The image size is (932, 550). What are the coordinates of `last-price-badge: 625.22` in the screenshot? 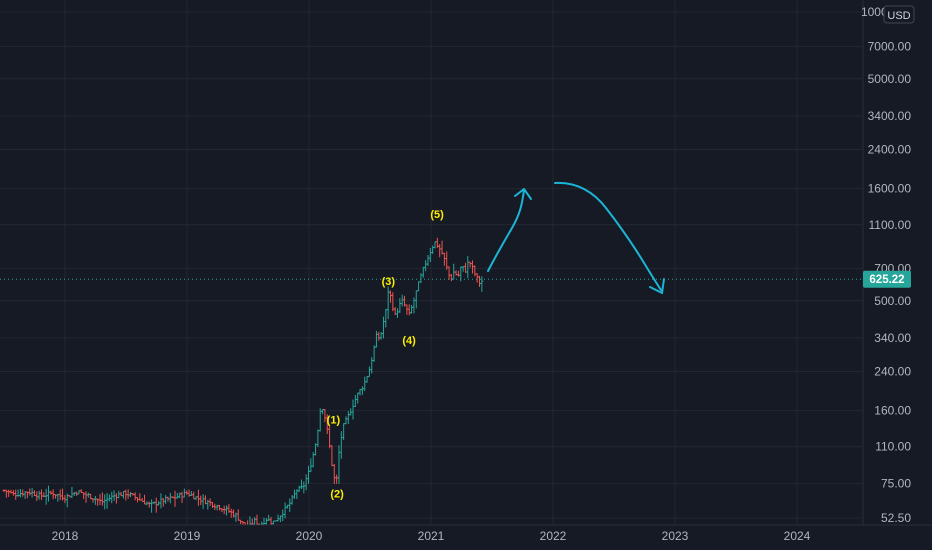 It's located at (887, 279).